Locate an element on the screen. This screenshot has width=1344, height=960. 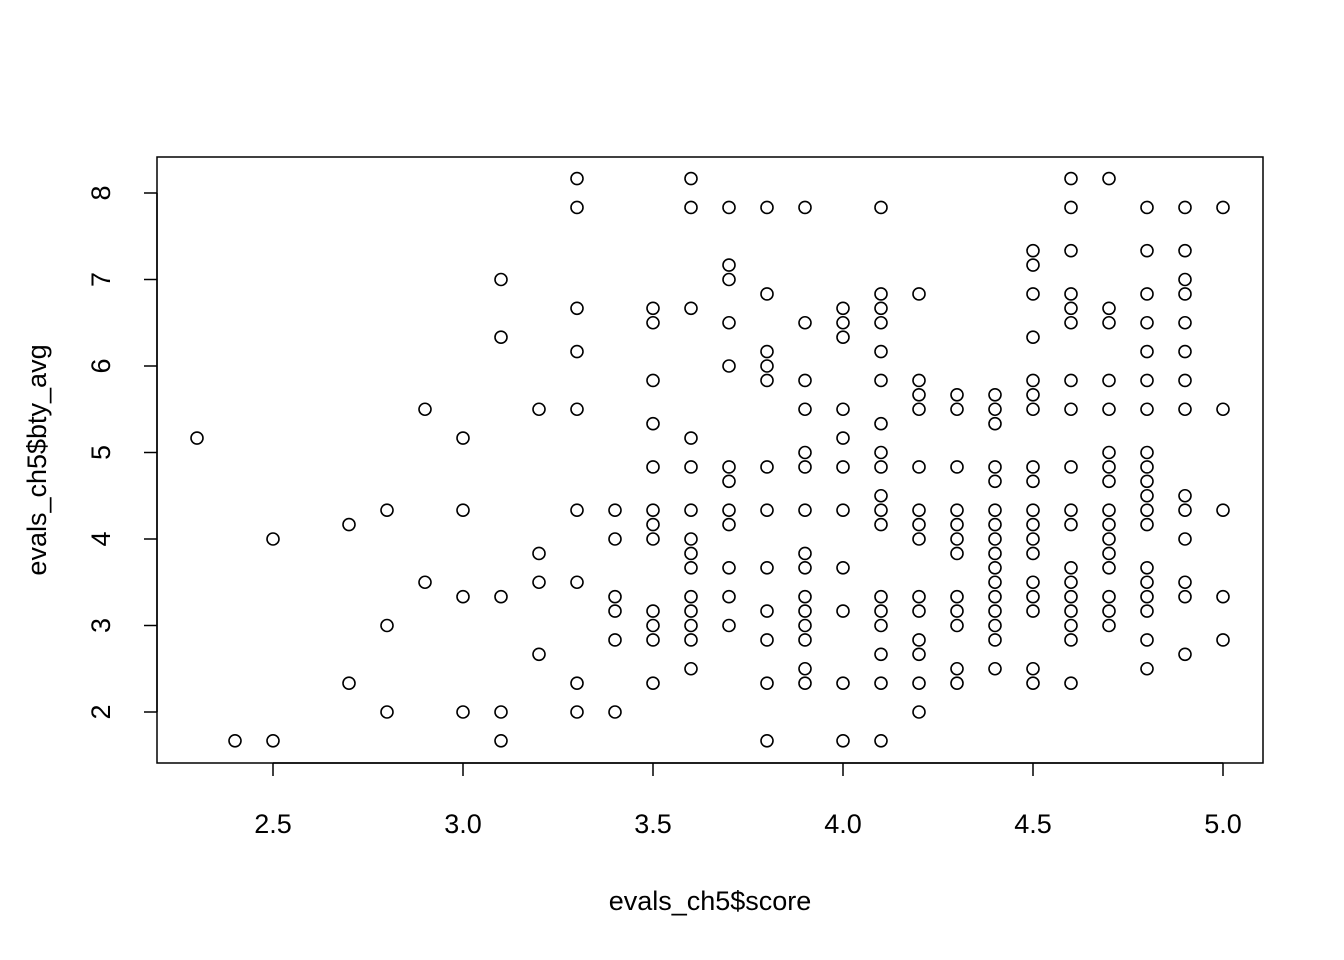
x-tick-label: 5.0 is located at coordinates (1223, 824).